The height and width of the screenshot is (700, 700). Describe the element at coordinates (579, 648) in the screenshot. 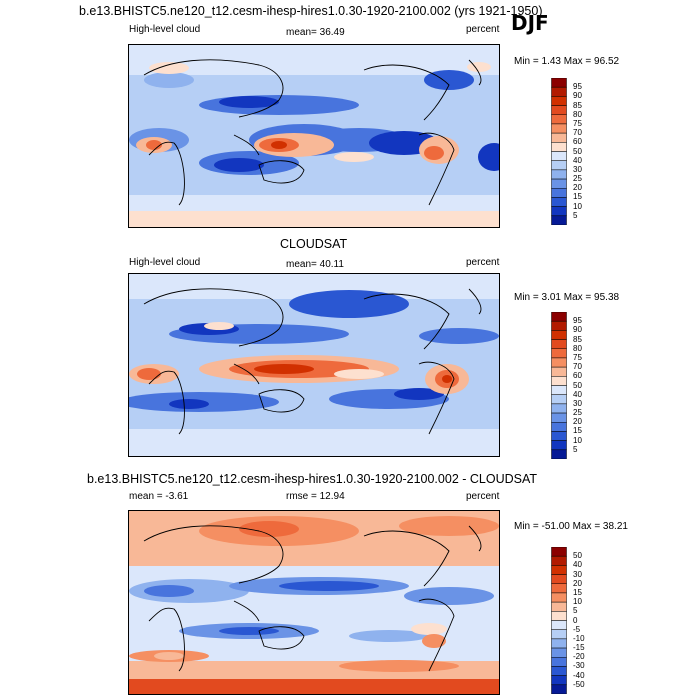

I see `colorbar-tick-label: -15` at that location.